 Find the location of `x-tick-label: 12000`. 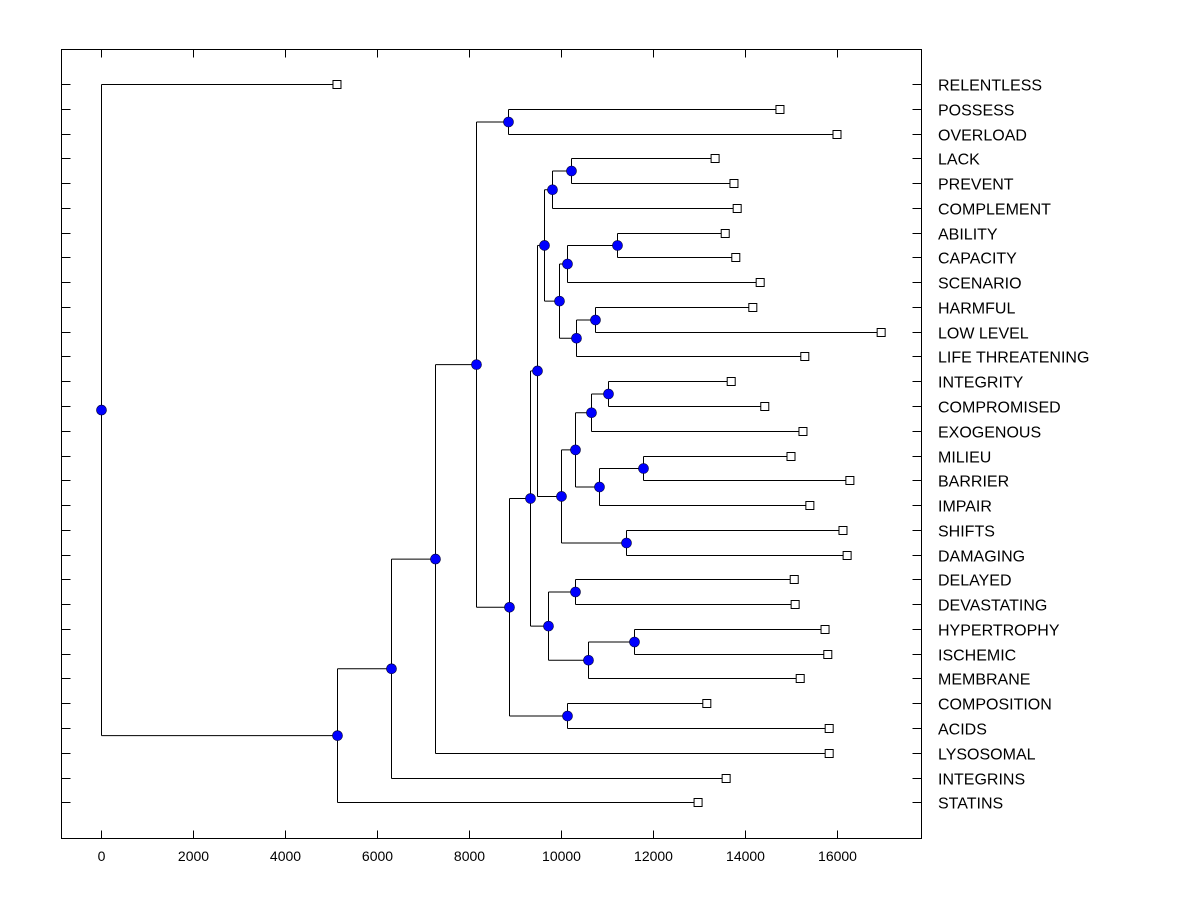

x-tick-label: 12000 is located at coordinates (653, 856).